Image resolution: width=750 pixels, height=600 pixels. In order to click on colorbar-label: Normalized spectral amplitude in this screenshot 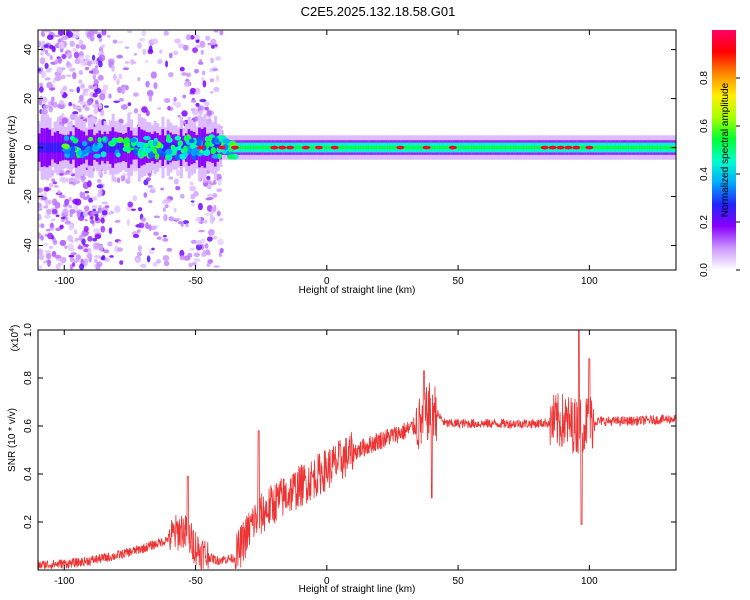, I will do `click(725, 149)`.